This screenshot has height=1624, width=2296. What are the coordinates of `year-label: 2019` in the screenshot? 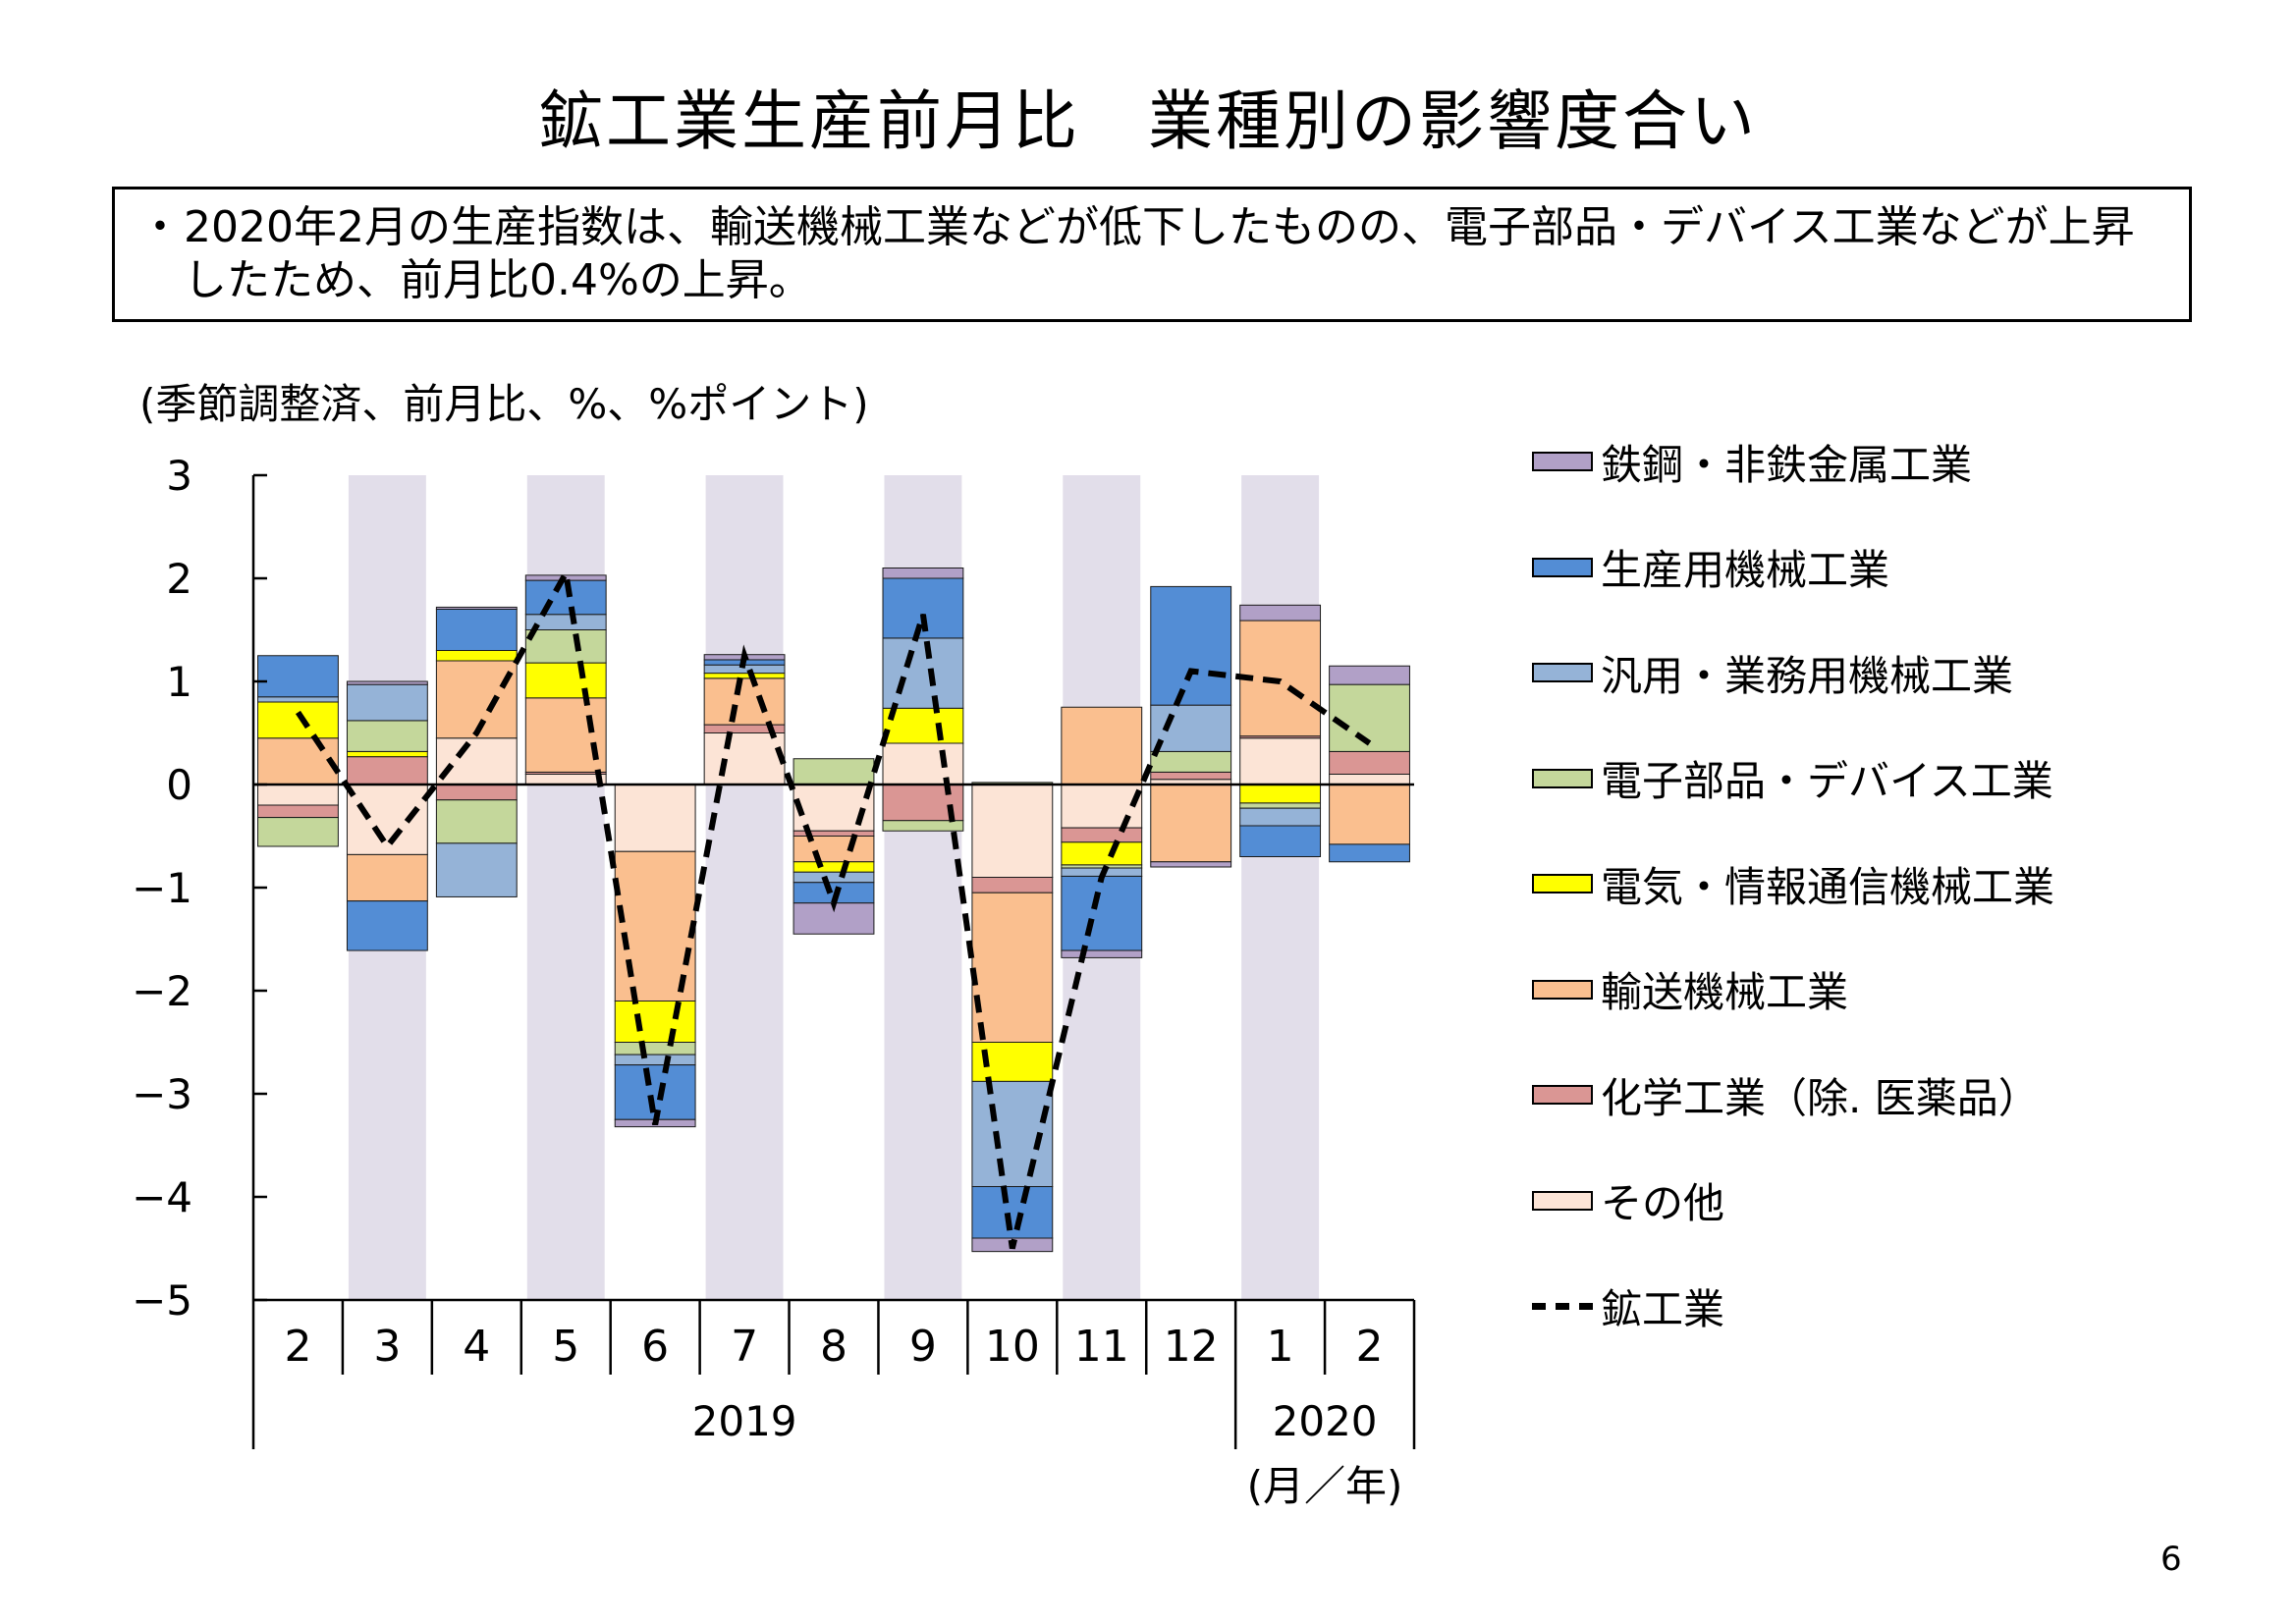 It's located at (744, 1421).